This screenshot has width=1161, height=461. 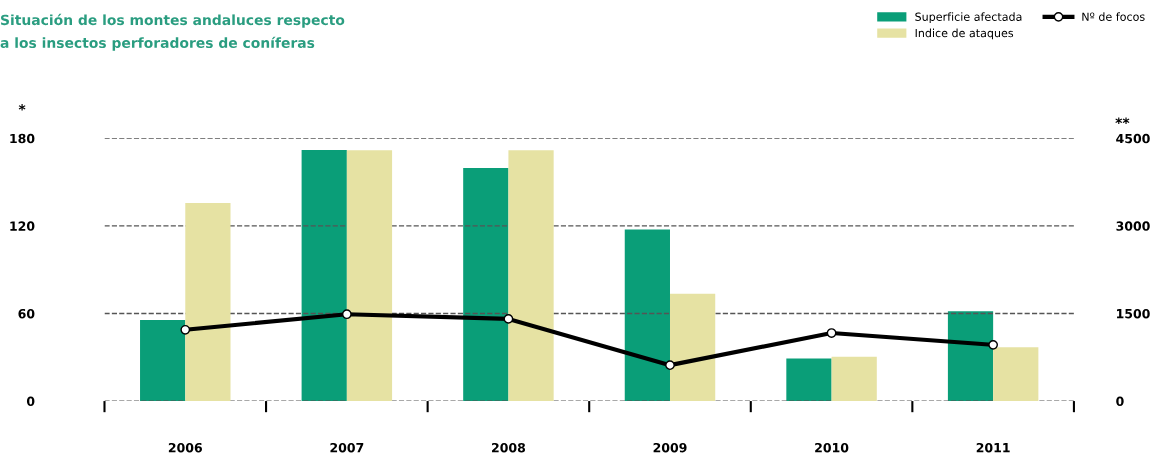 What do you see at coordinates (1113, 16) in the screenshot?
I see `legend-label: Nº de focos` at bounding box center [1113, 16].